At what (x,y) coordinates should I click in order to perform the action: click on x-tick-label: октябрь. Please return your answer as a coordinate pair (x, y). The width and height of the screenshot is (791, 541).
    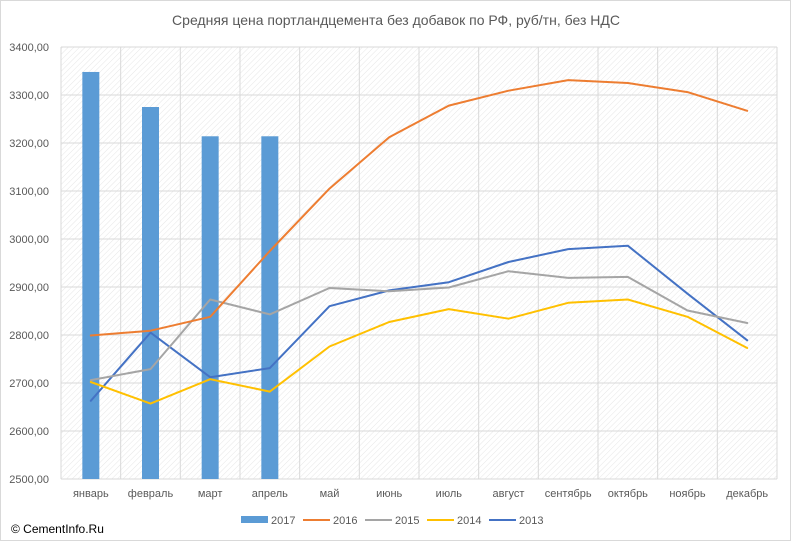
    Looking at the image, I should click on (628, 494).